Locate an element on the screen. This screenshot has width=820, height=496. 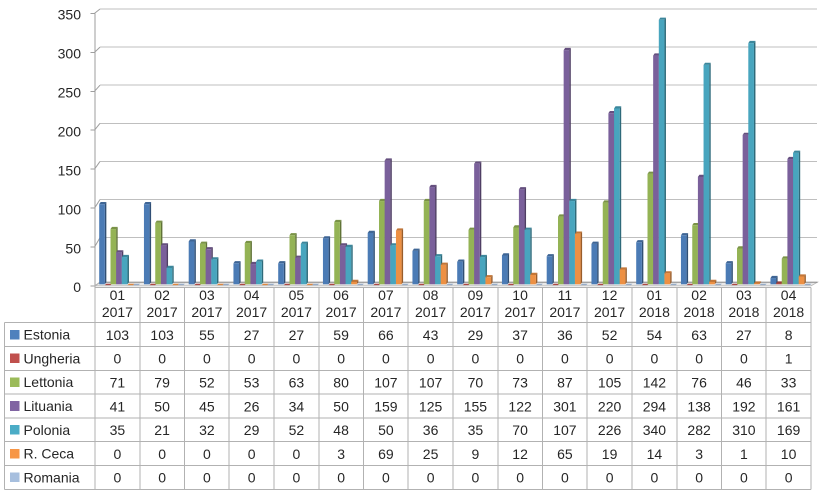
svg-text: 10 is located at coordinates (789, 454).